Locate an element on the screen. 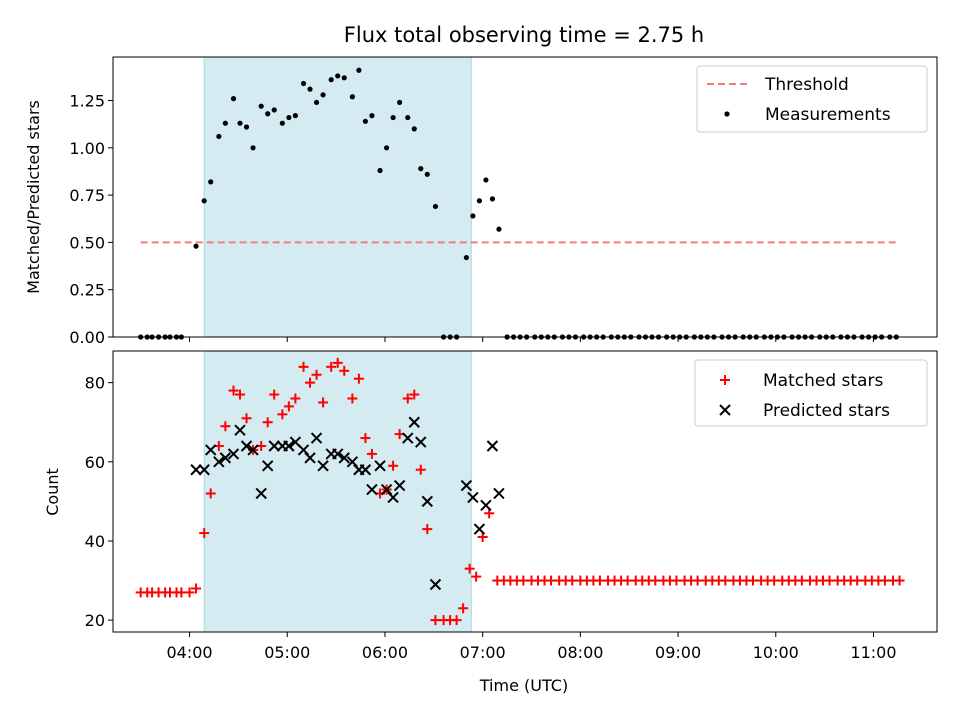 The image size is (960, 720). x-axis-label: Time (UTC) is located at coordinates (523, 685).